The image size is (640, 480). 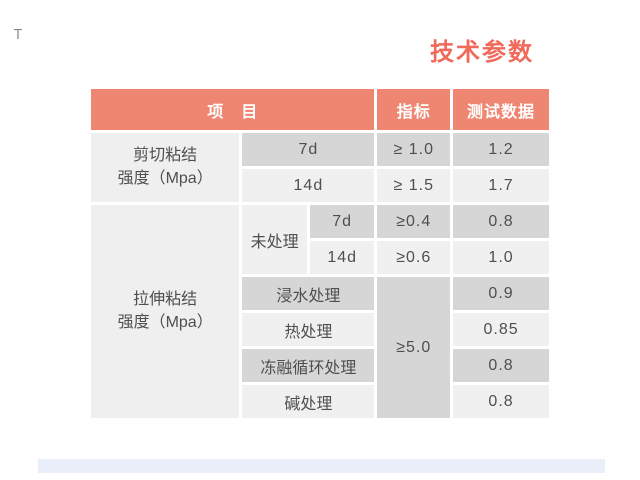 What do you see at coordinates (165, 167) in the screenshot?
I see `shear-category-cell: 剪切粘结 强度（Mpa）` at bounding box center [165, 167].